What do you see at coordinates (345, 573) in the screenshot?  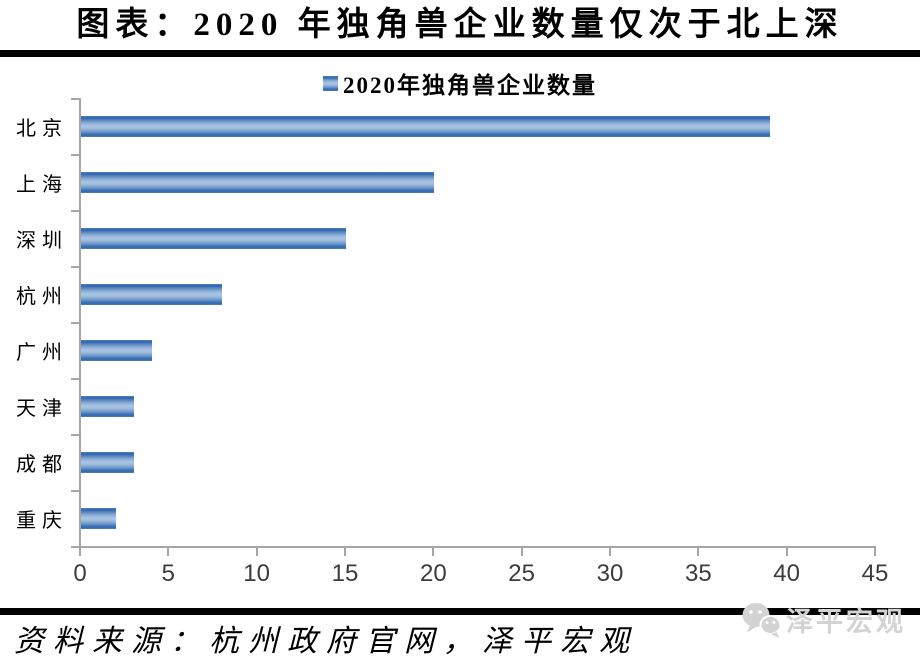 I see `x-tick-label: 15` at bounding box center [345, 573].